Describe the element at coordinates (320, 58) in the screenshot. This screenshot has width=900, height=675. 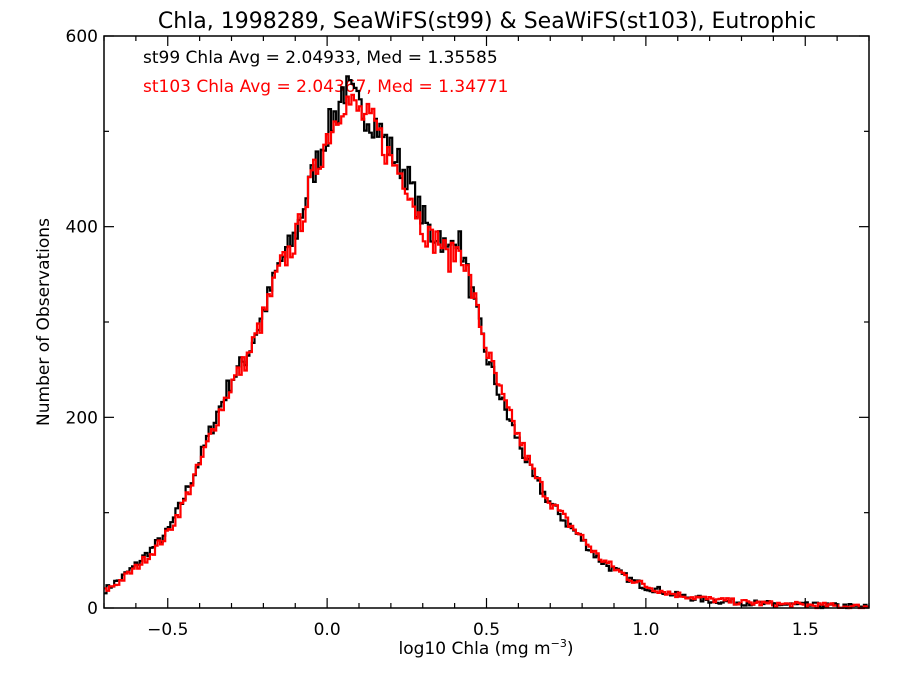
I see `st99-stats-annotation: st99 Chla Avg = 2.04933, Med = 1.35585` at that location.